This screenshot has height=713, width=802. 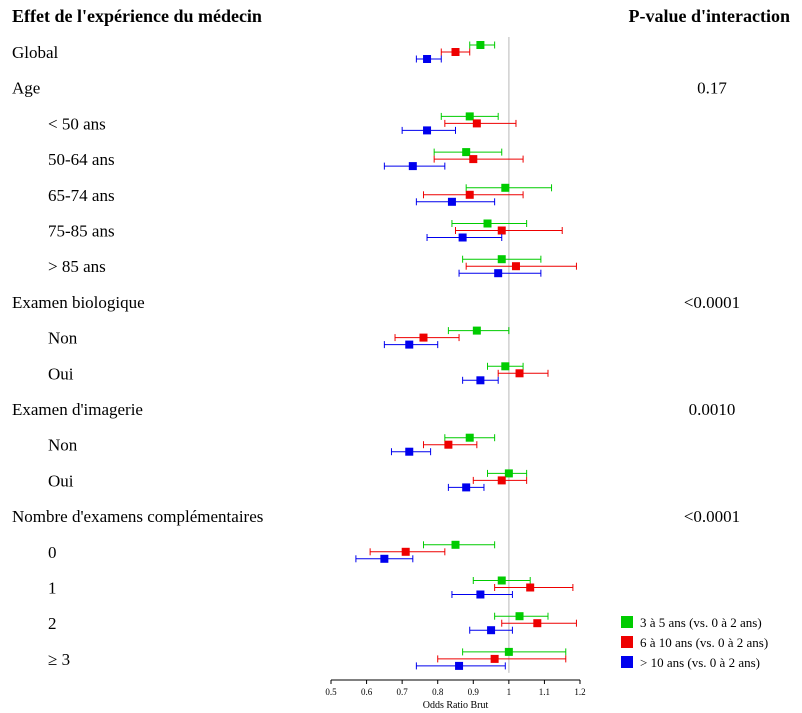 I want to click on x-tick-label: 0.7, so click(x=403, y=692).